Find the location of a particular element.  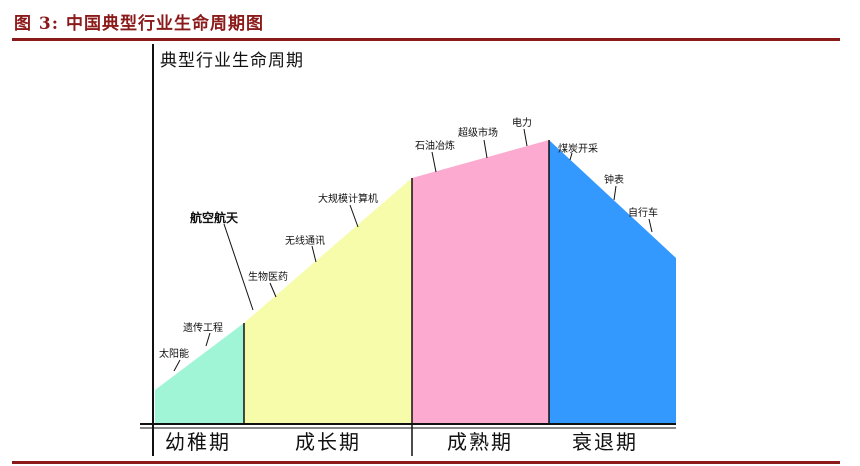

industry-label: 太阳能 is located at coordinates (174, 353).